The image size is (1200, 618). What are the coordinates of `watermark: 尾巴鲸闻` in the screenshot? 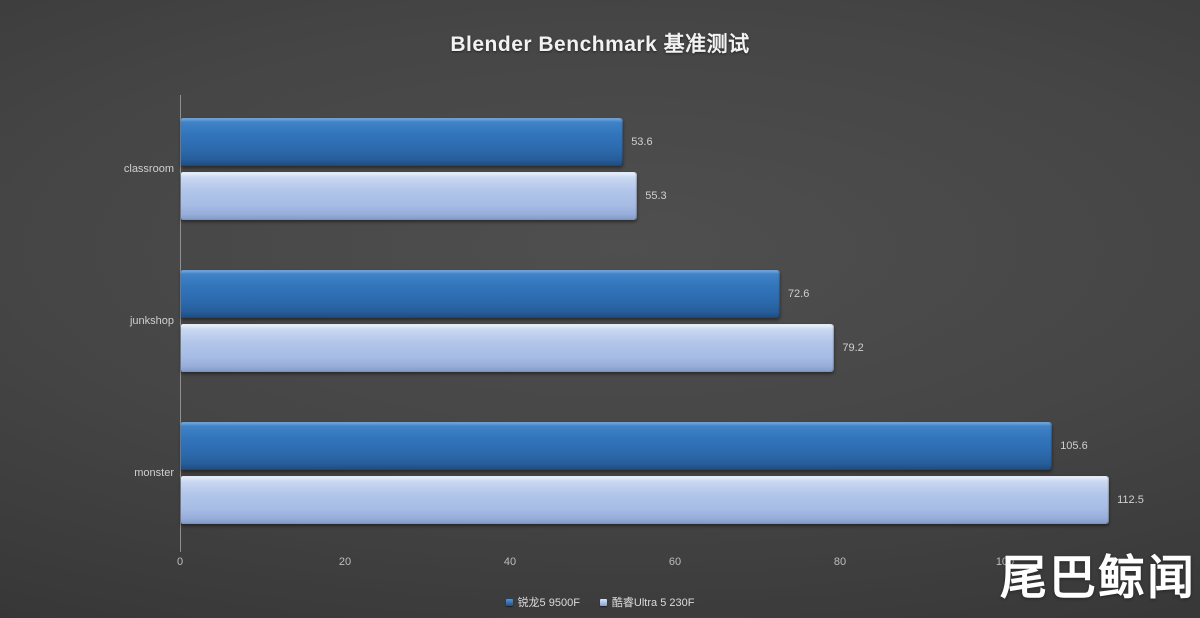 It's located at (1098, 577).